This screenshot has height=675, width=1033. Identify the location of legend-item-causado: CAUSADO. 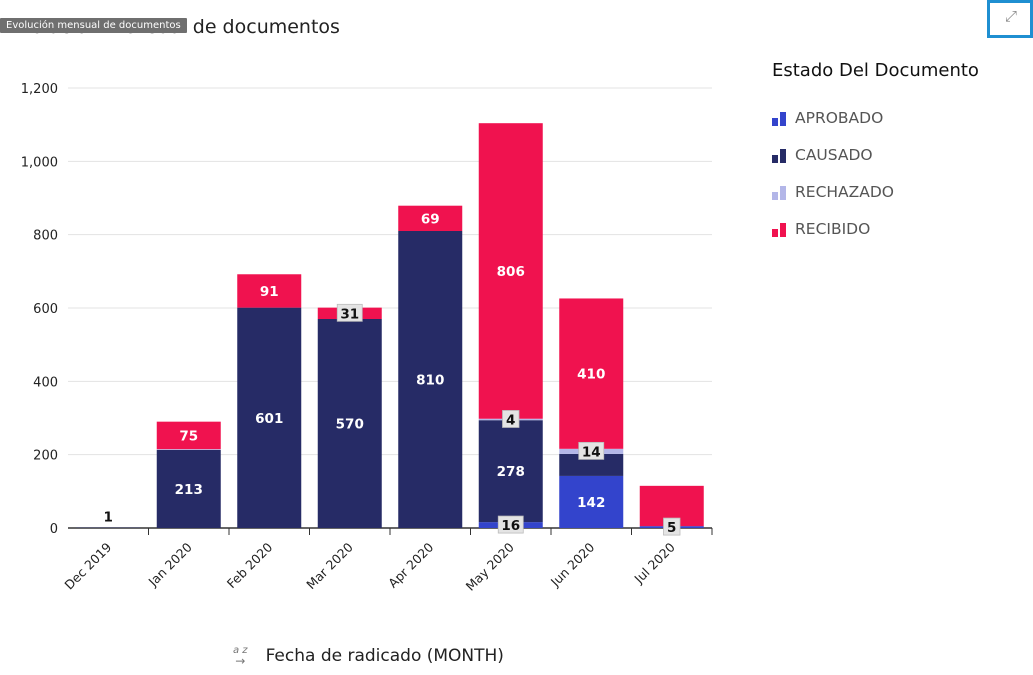
(875, 154).